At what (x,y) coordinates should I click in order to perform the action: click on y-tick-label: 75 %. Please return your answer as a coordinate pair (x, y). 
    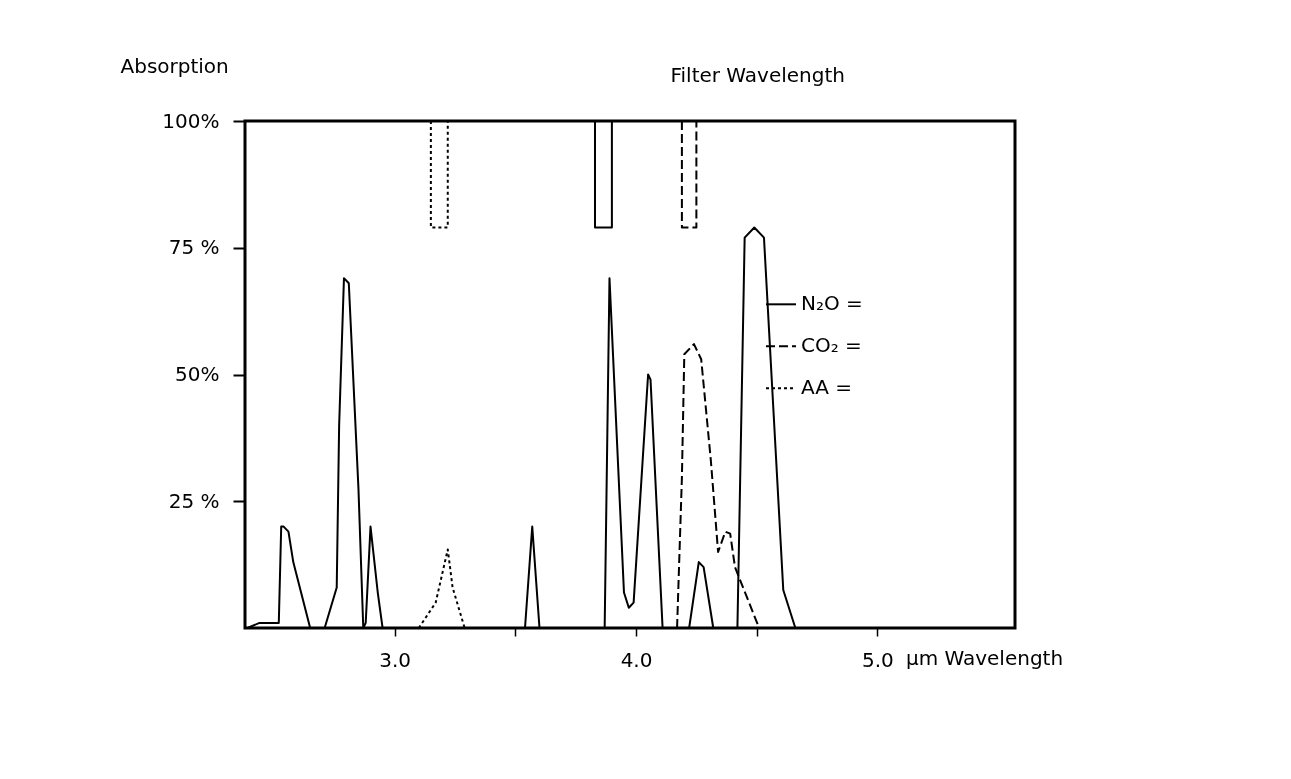
    Looking at the image, I should click on (194, 247).